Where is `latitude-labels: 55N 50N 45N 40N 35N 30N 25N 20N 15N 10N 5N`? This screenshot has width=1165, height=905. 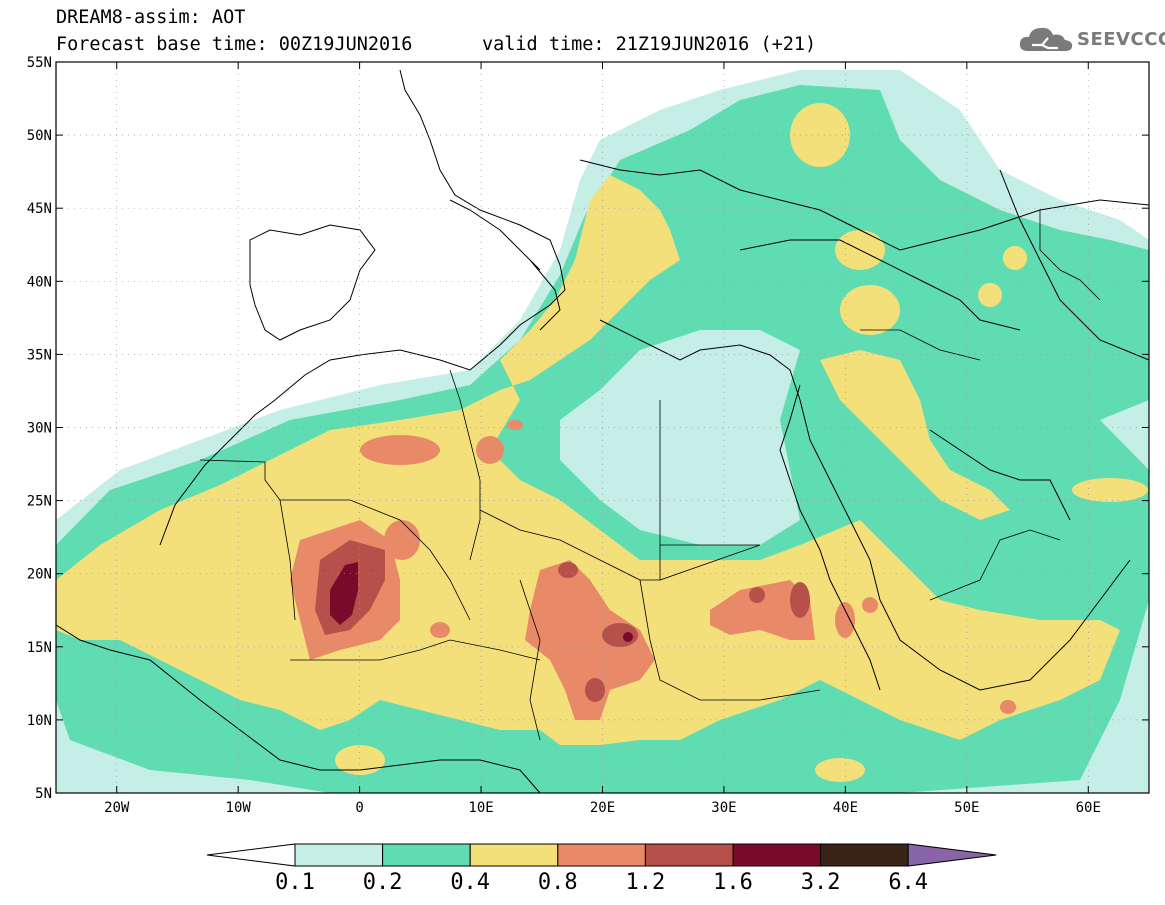 latitude-labels: 55N 50N 45N 40N 35N 30N 25N 20N 15N 10N 5N is located at coordinates (39, 428).